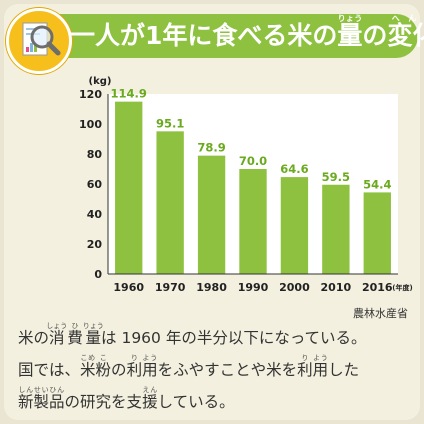  What do you see at coordinates (128, 287) in the screenshot?
I see `x-tick-label: 1960` at bounding box center [128, 287].